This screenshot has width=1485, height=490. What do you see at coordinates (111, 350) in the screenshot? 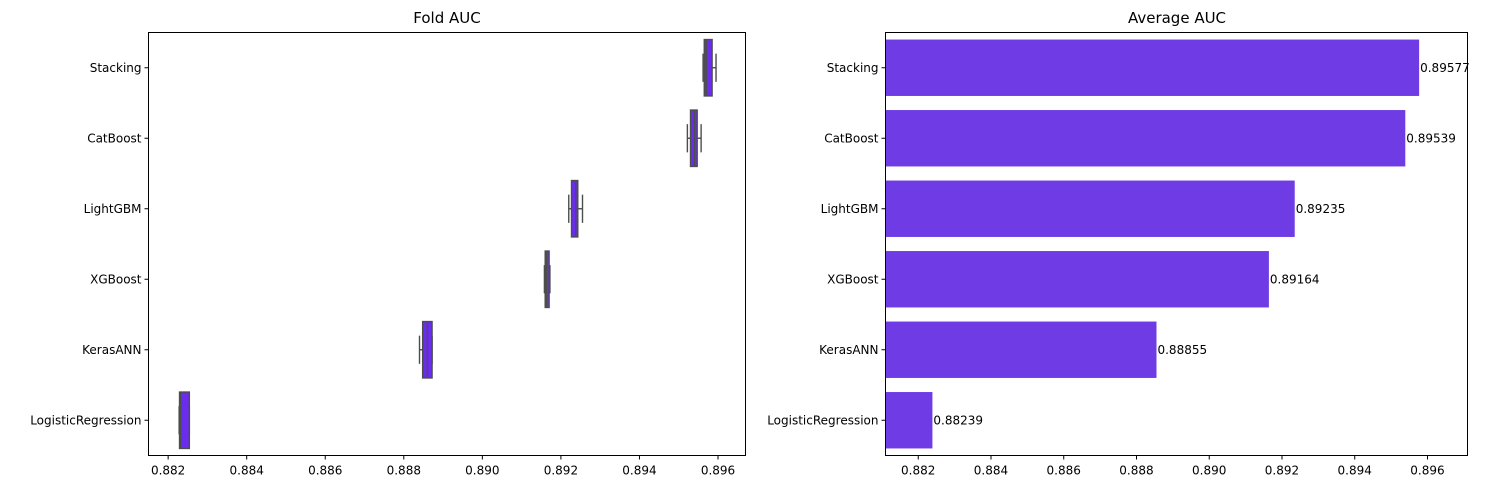
I see `fold-auc-category-label: KerasANN` at bounding box center [111, 350].